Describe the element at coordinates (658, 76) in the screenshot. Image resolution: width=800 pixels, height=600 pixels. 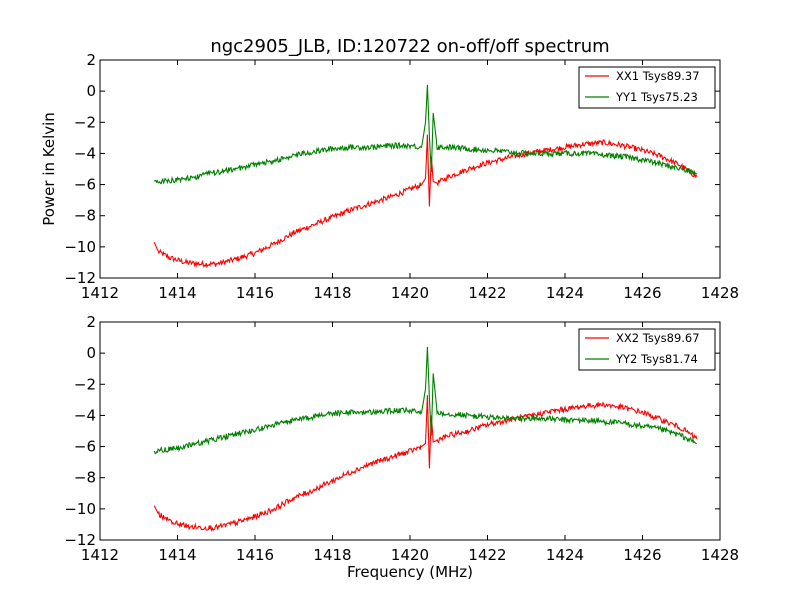
I see `top-legend-label-0: XX1 Tsys89.37` at that location.